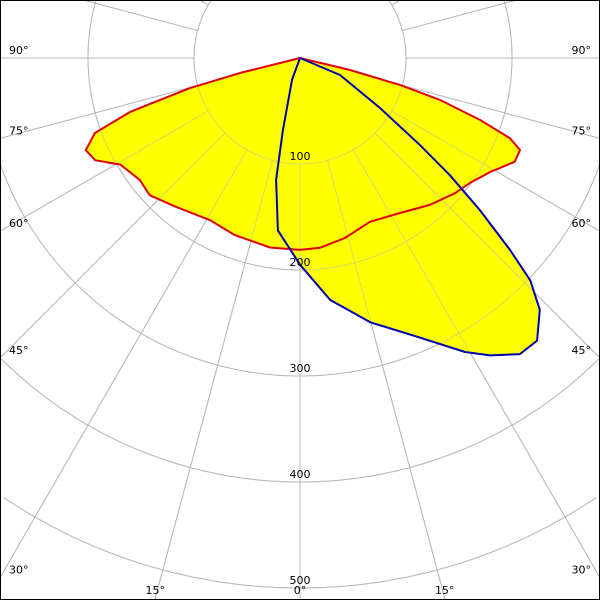 Image resolution: width=600 pixels, height=600 pixels. What do you see at coordinates (300, 368) in the screenshot?
I see `radial-tick-label: 300` at bounding box center [300, 368].